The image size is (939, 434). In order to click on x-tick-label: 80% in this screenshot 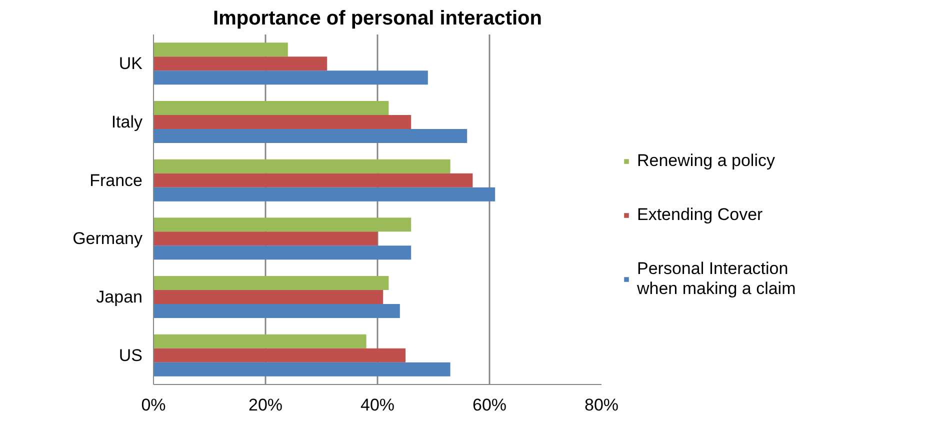, I will do `click(601, 405)`.